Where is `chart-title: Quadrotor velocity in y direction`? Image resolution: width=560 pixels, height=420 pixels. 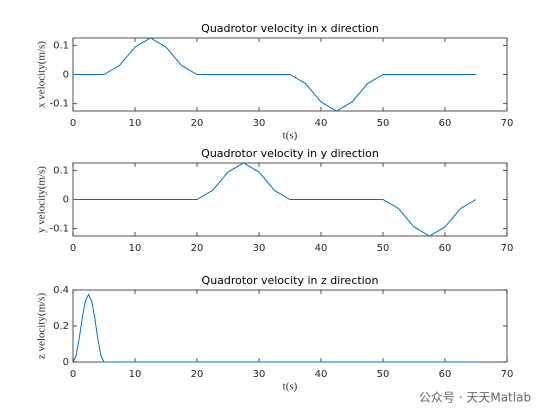 chart-title: Quadrotor velocity in y direction is located at coordinates (290, 153).